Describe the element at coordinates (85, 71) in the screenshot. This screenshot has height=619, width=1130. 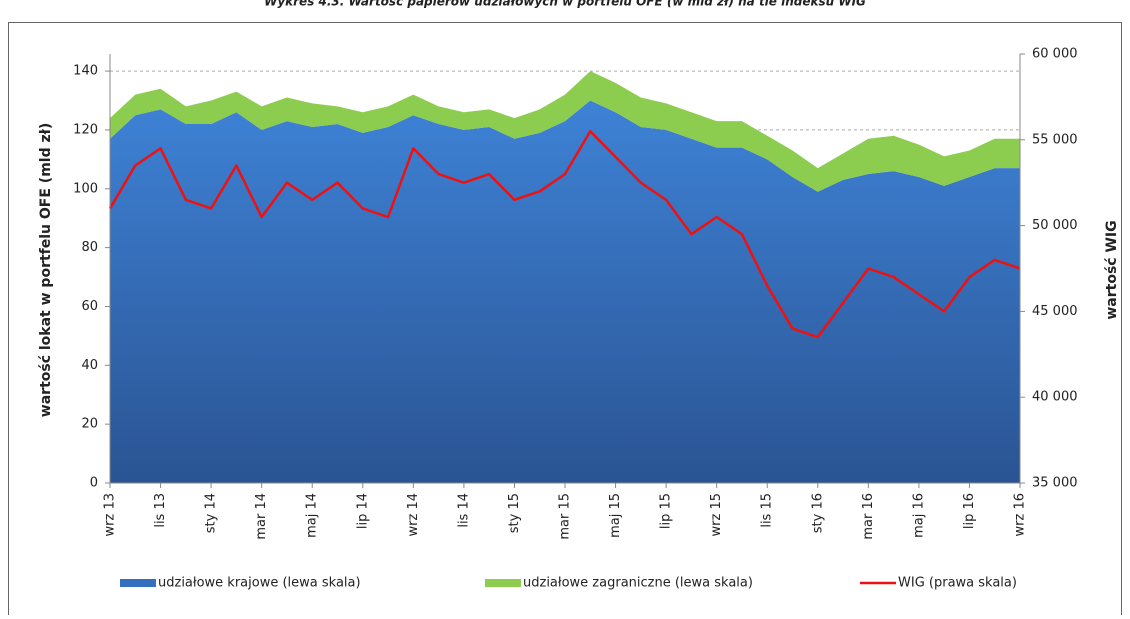
I see `y-tick-label: 140` at that location.